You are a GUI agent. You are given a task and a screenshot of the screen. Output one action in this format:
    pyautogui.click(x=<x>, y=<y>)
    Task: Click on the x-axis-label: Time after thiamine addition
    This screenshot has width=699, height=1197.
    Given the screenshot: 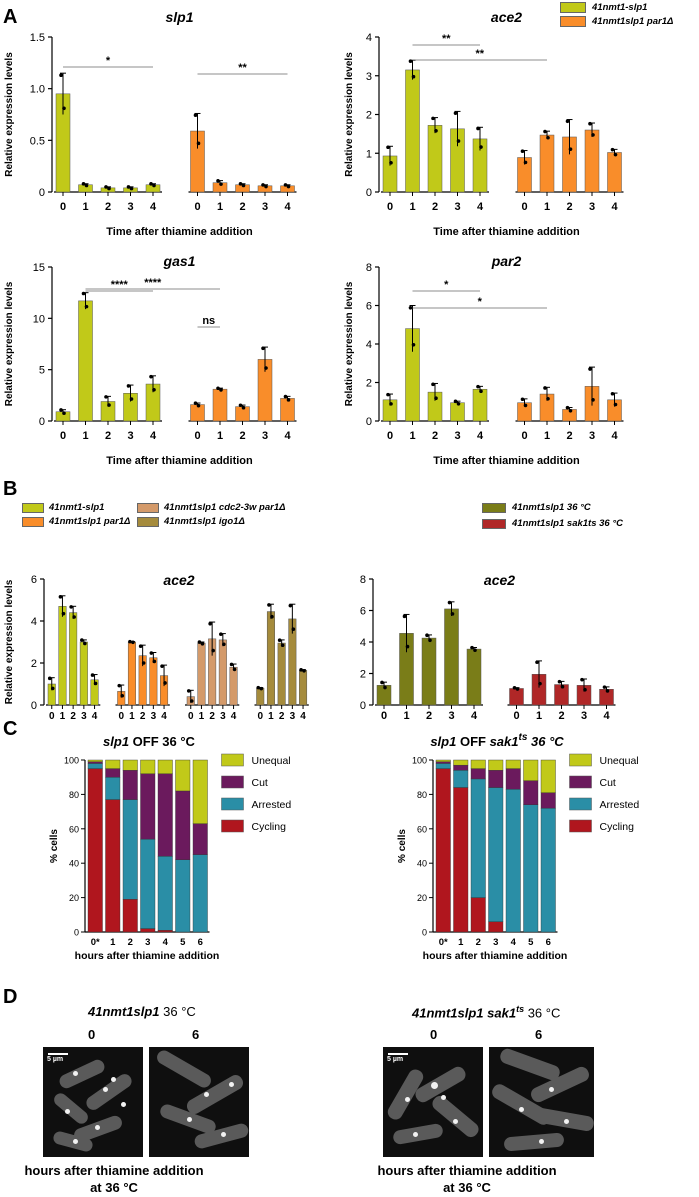 What is the action you would take?
    pyautogui.click(x=506, y=461)
    